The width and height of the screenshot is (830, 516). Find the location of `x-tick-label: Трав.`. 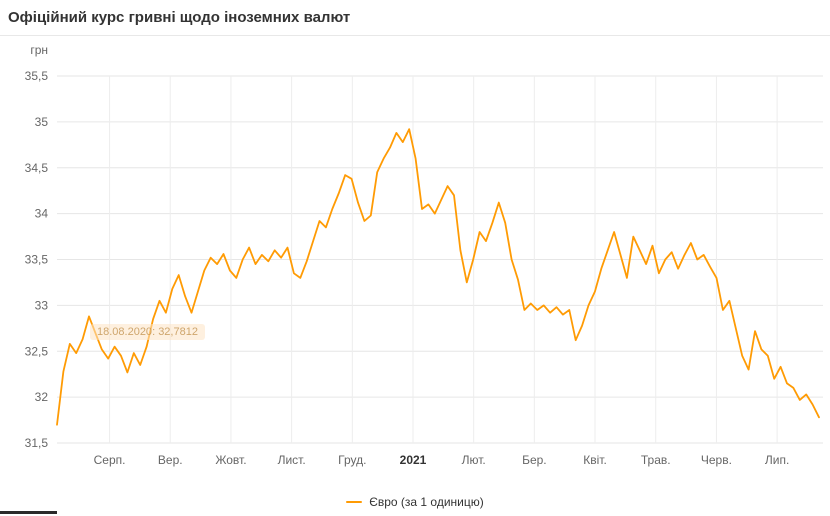

x-tick-label: Трав. is located at coordinates (656, 460).